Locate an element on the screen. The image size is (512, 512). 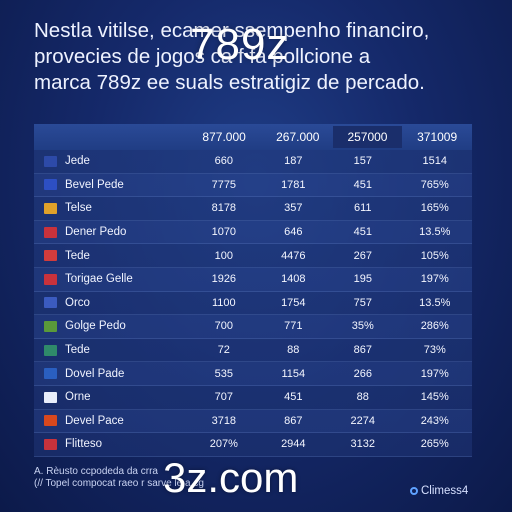
table-row: Orco 1100 1754 757 13.5% is located at coordinates (253, 303).